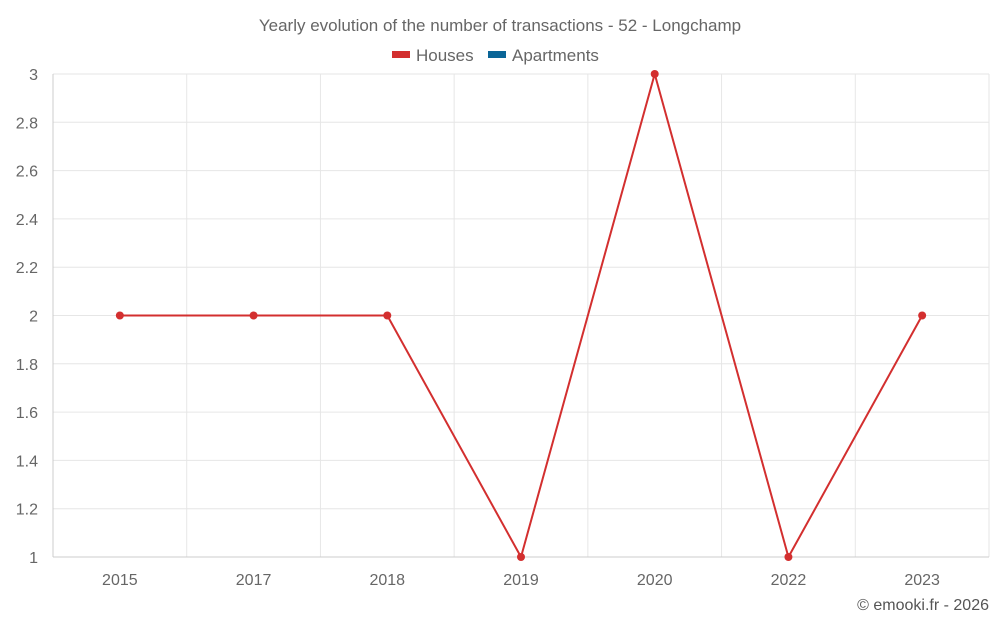 The height and width of the screenshot is (625, 1000). I want to click on legend-label-apartments: Apartments, so click(555, 55).